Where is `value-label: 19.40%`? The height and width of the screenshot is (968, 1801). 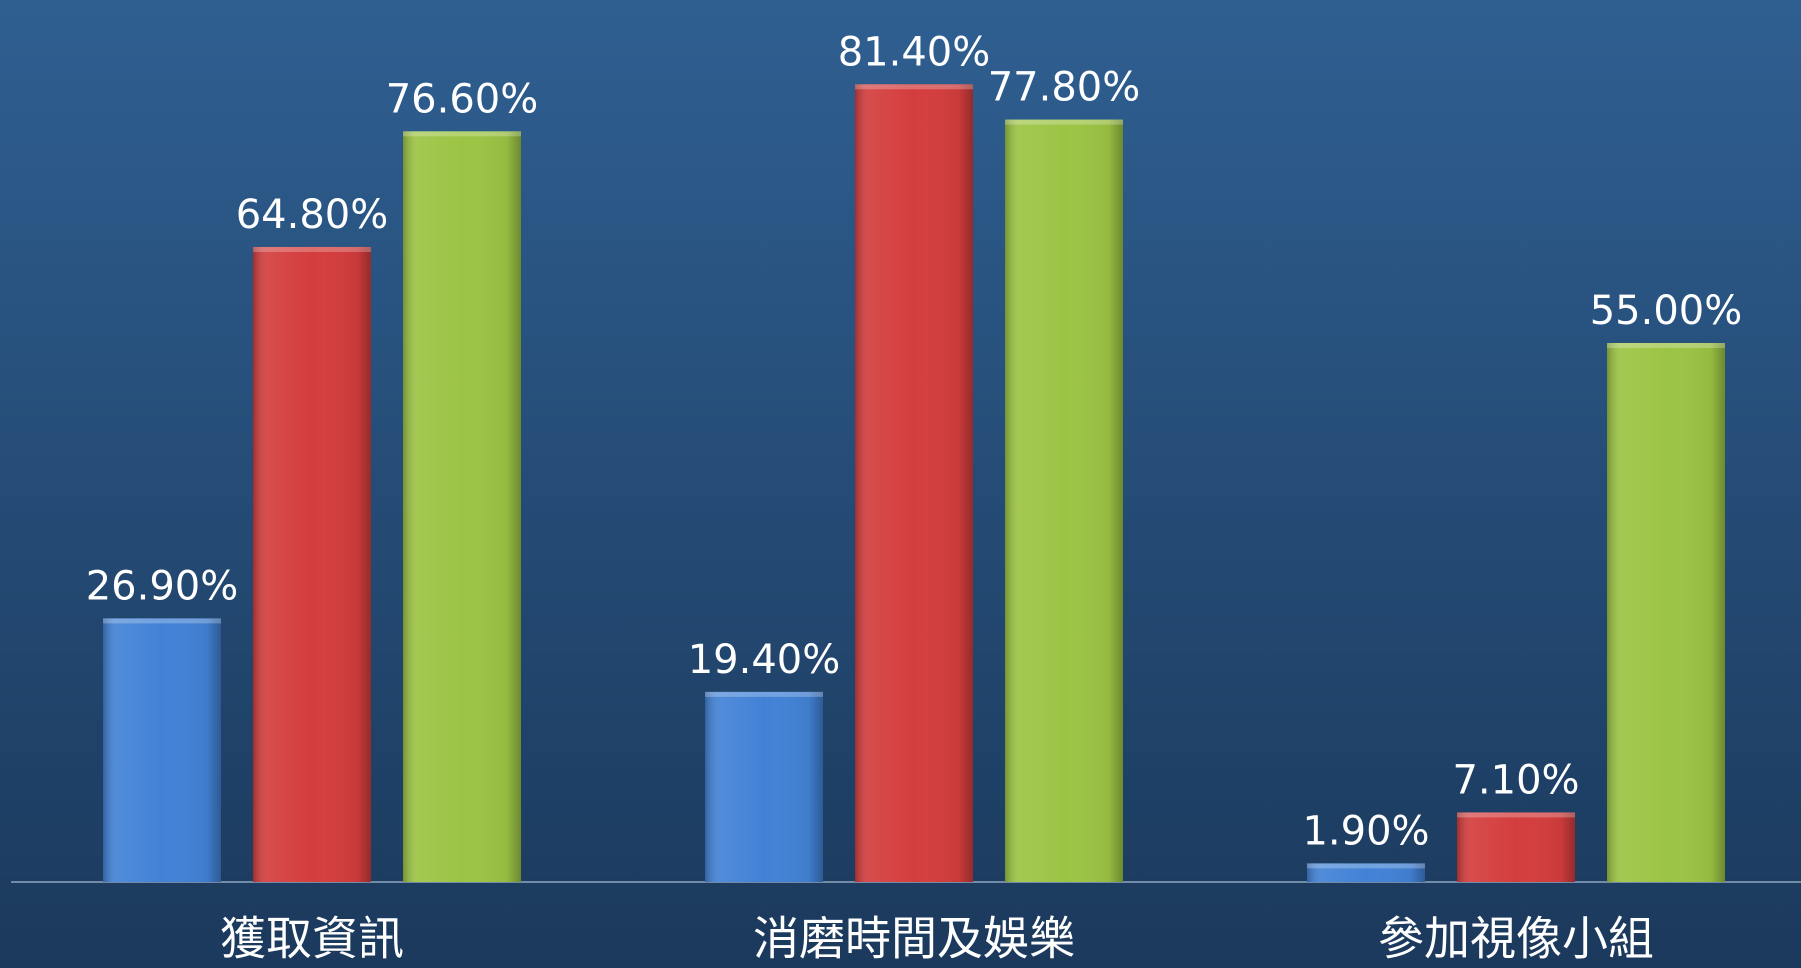 value-label: 19.40% is located at coordinates (764, 660).